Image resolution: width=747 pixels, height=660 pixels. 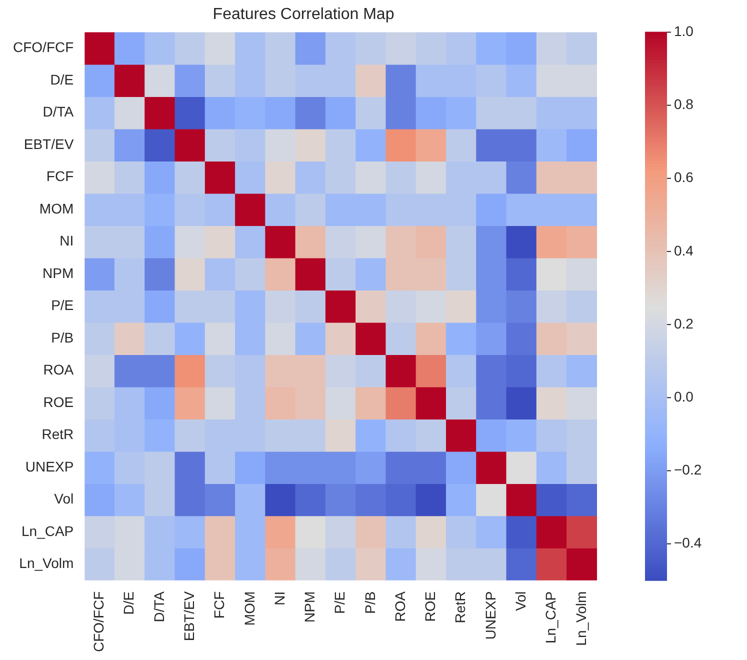 What do you see at coordinates (460, 607) in the screenshot?
I see `x-tick-label: RetR` at bounding box center [460, 607].